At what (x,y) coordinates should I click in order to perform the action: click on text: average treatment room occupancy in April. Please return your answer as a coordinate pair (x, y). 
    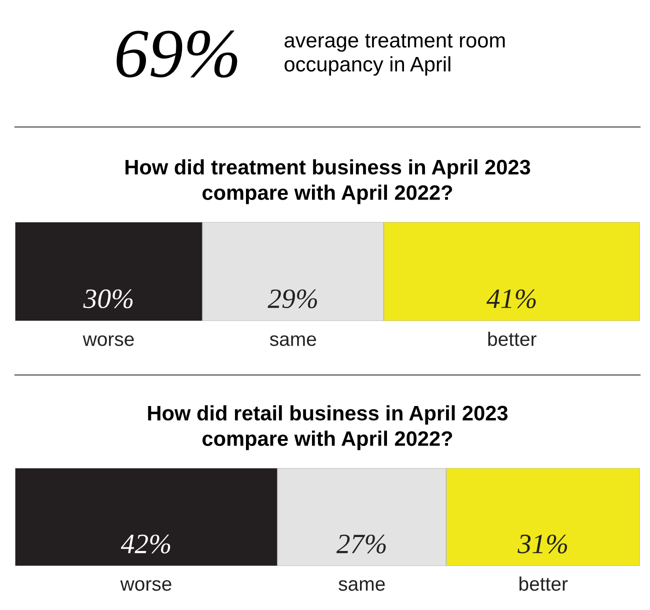
    Looking at the image, I should click on (394, 55).